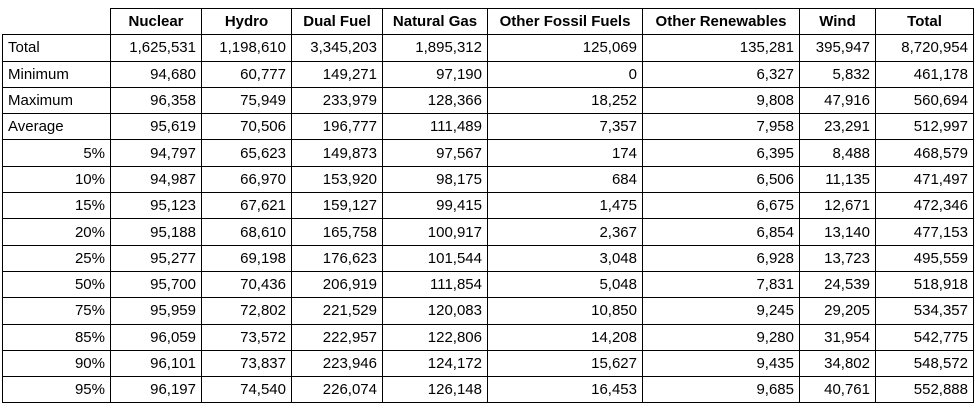  What do you see at coordinates (721, 337) in the screenshot?
I see `table-cell: 9,280` at bounding box center [721, 337].